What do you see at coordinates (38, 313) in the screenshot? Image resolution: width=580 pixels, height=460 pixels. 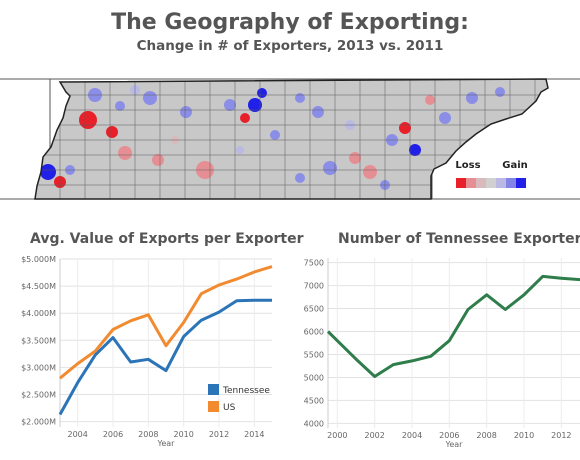 I see `y-tick-label: $4.000M` at bounding box center [38, 313].